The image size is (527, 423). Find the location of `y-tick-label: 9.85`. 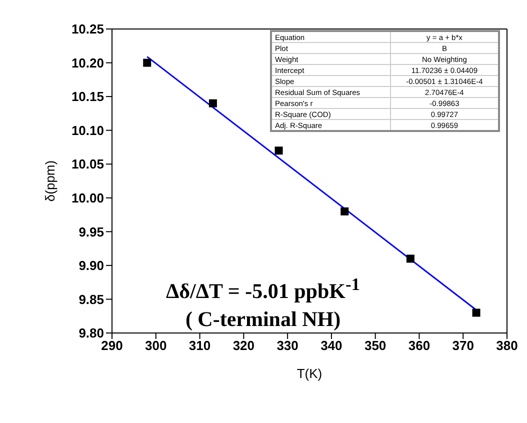

y-tick-label: 9.85 is located at coordinates (91, 299).